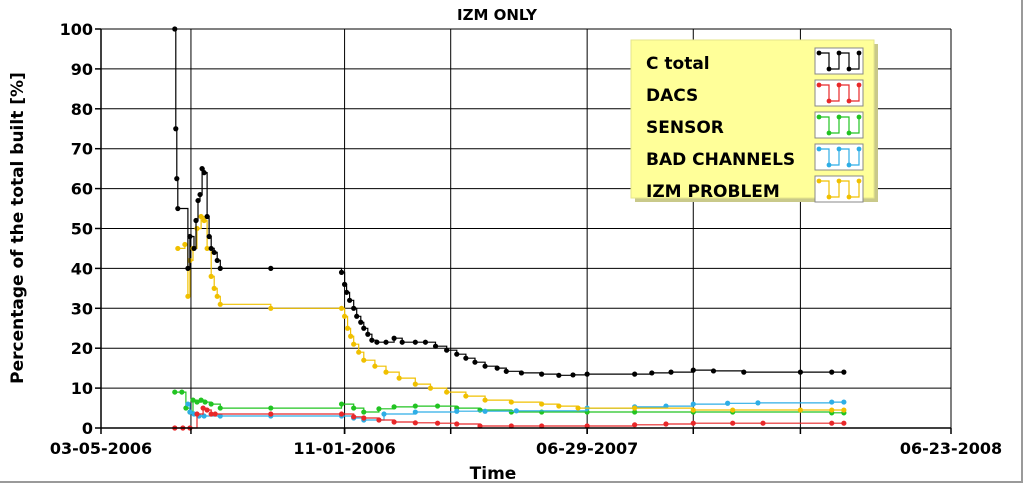  What do you see at coordinates (493, 472) in the screenshot?
I see `x-axis-label: Time` at bounding box center [493, 472].